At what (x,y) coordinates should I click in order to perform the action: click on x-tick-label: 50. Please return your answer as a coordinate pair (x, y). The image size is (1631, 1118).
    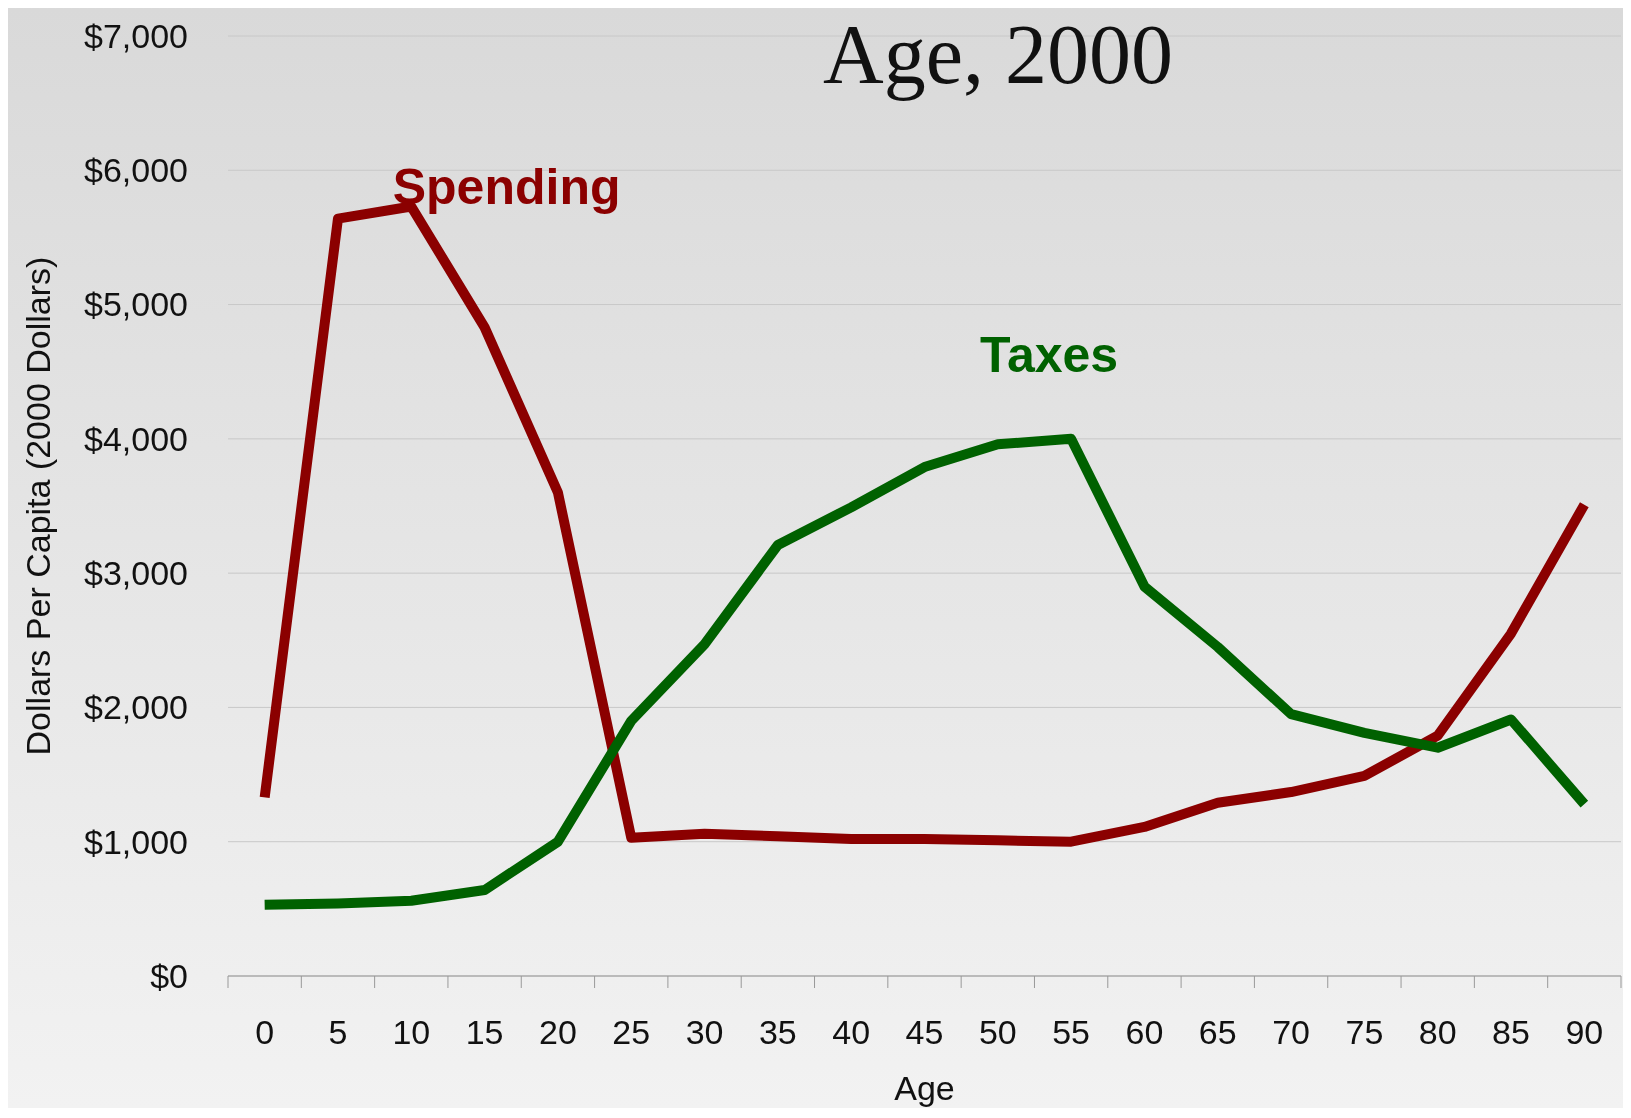
    Looking at the image, I should click on (997, 1032).